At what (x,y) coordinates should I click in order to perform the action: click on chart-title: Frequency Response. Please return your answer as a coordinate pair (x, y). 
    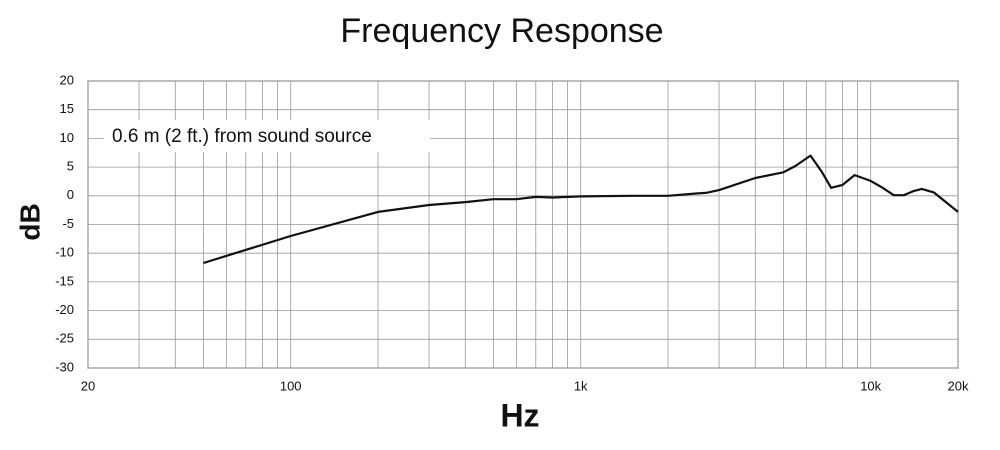
    Looking at the image, I should click on (501, 31).